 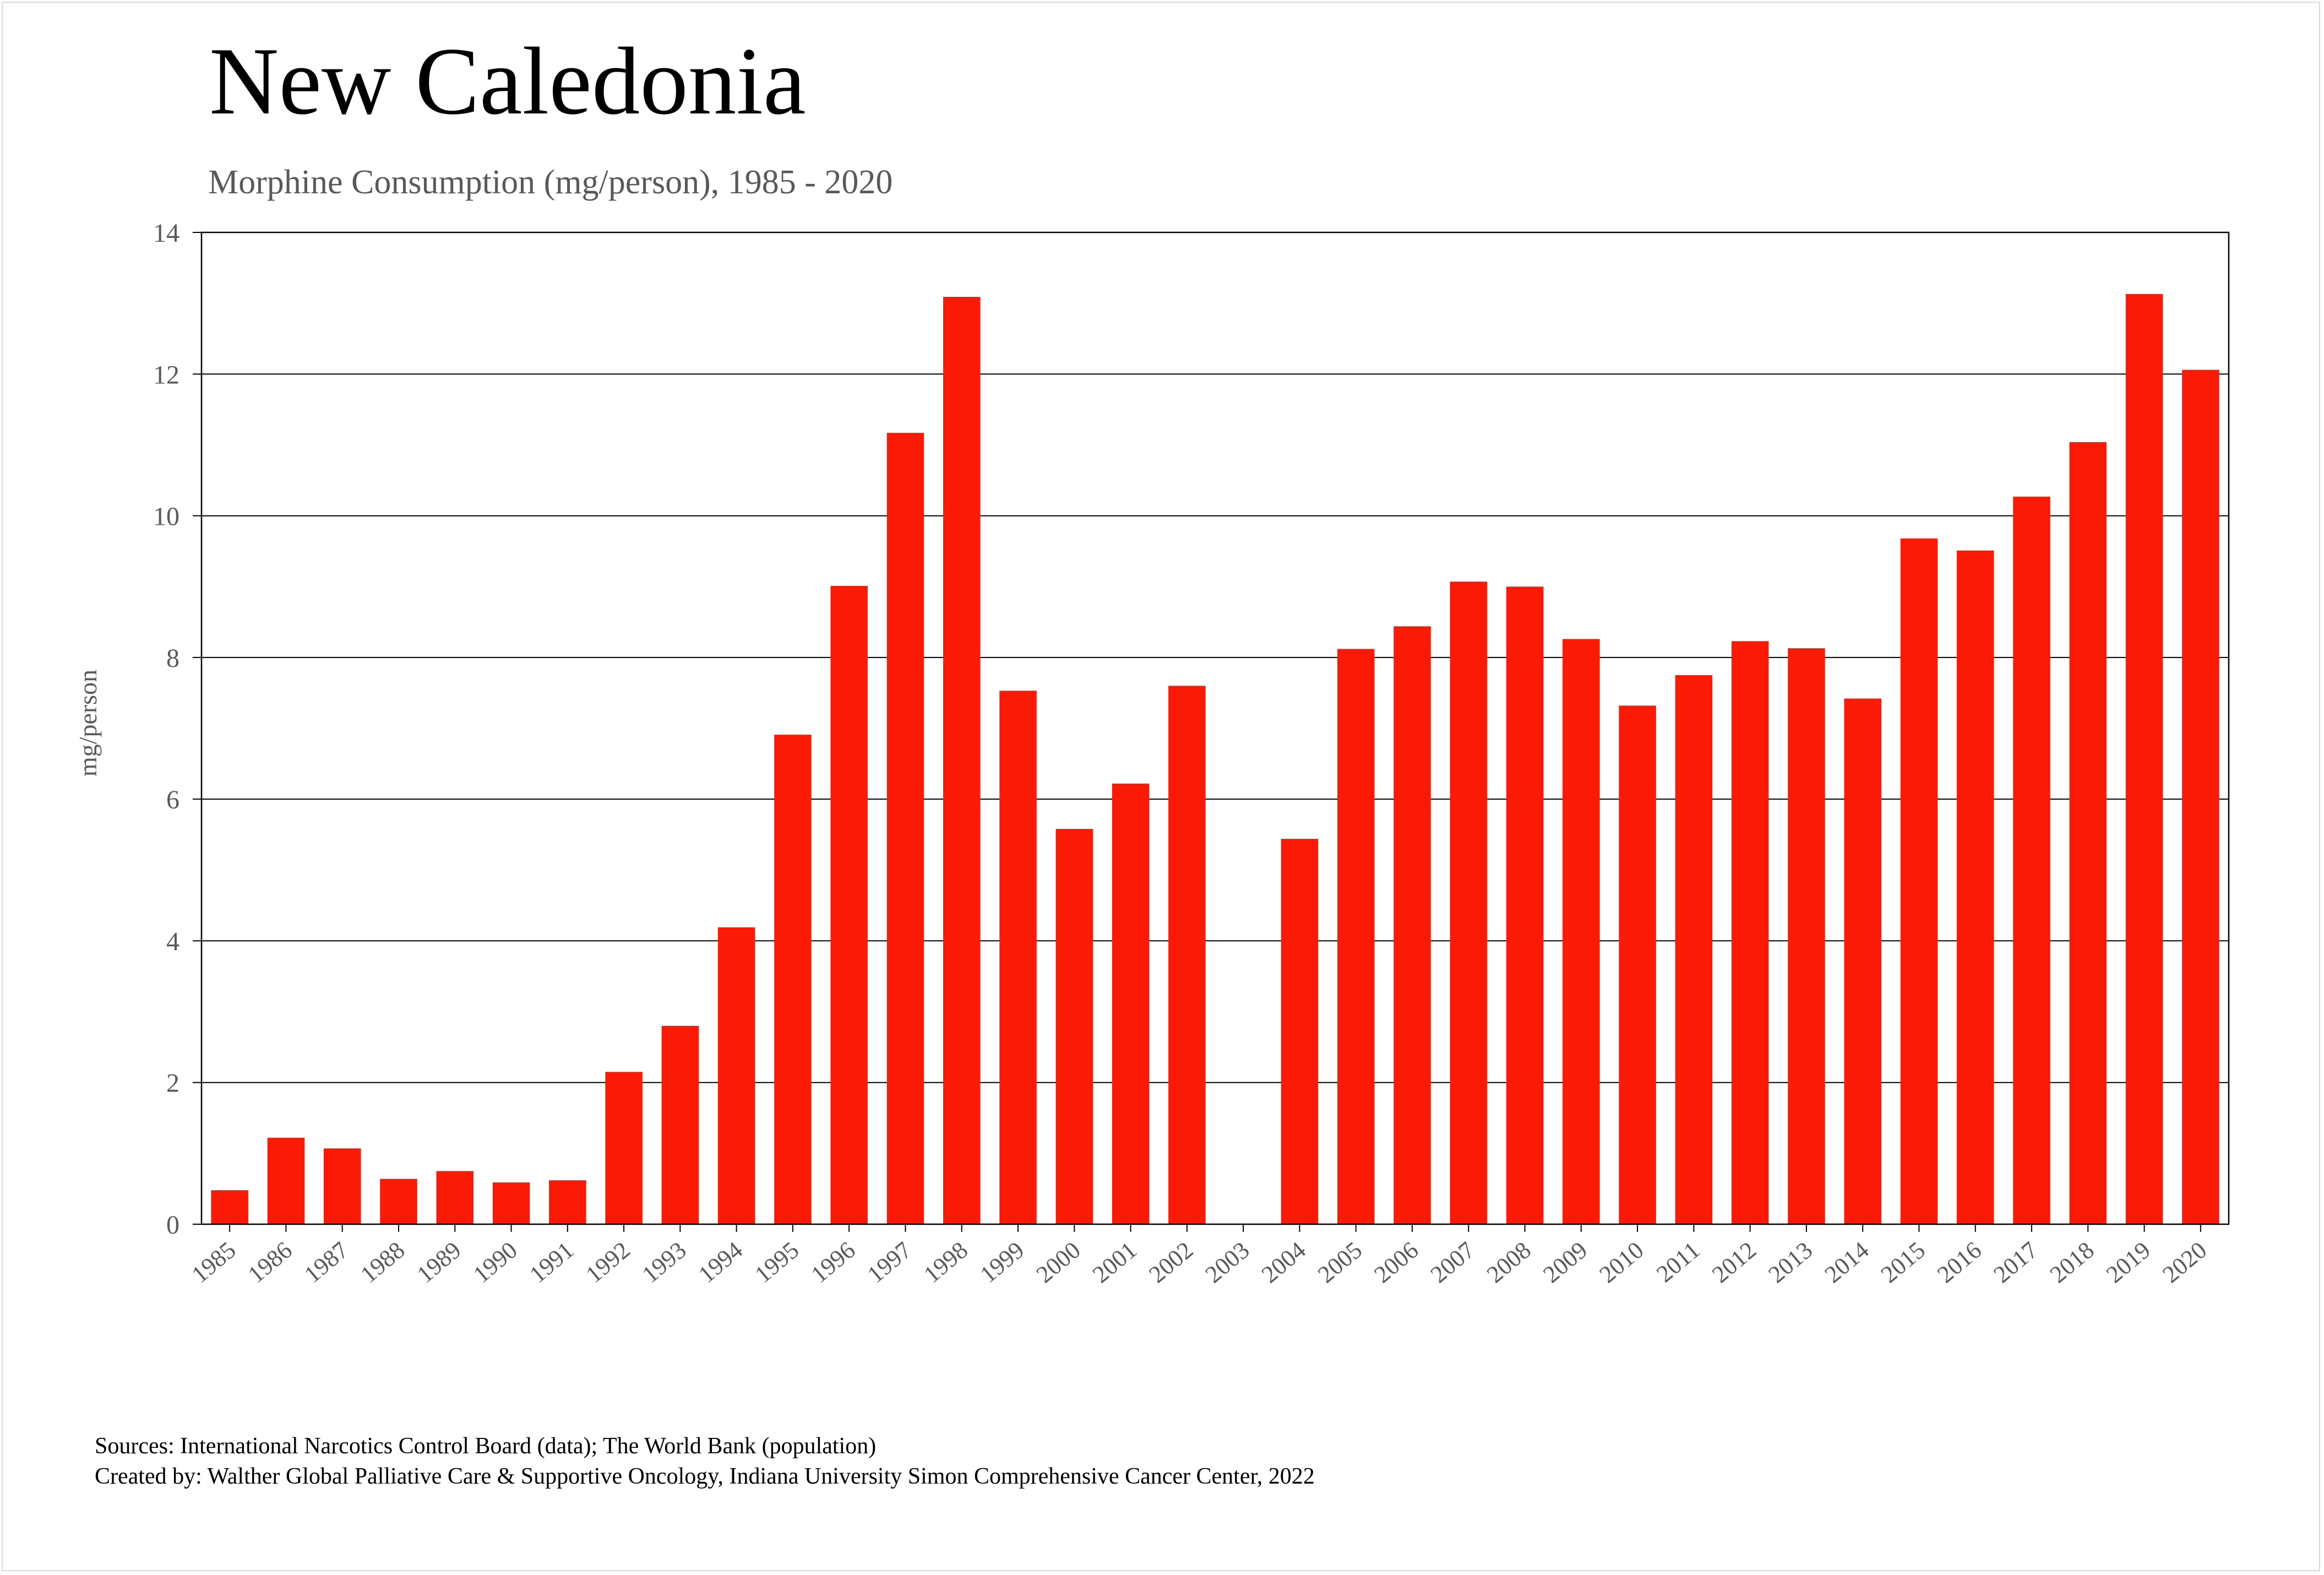 What do you see at coordinates (2128, 1262) in the screenshot?
I see `x-tick-label: 2019` at bounding box center [2128, 1262].